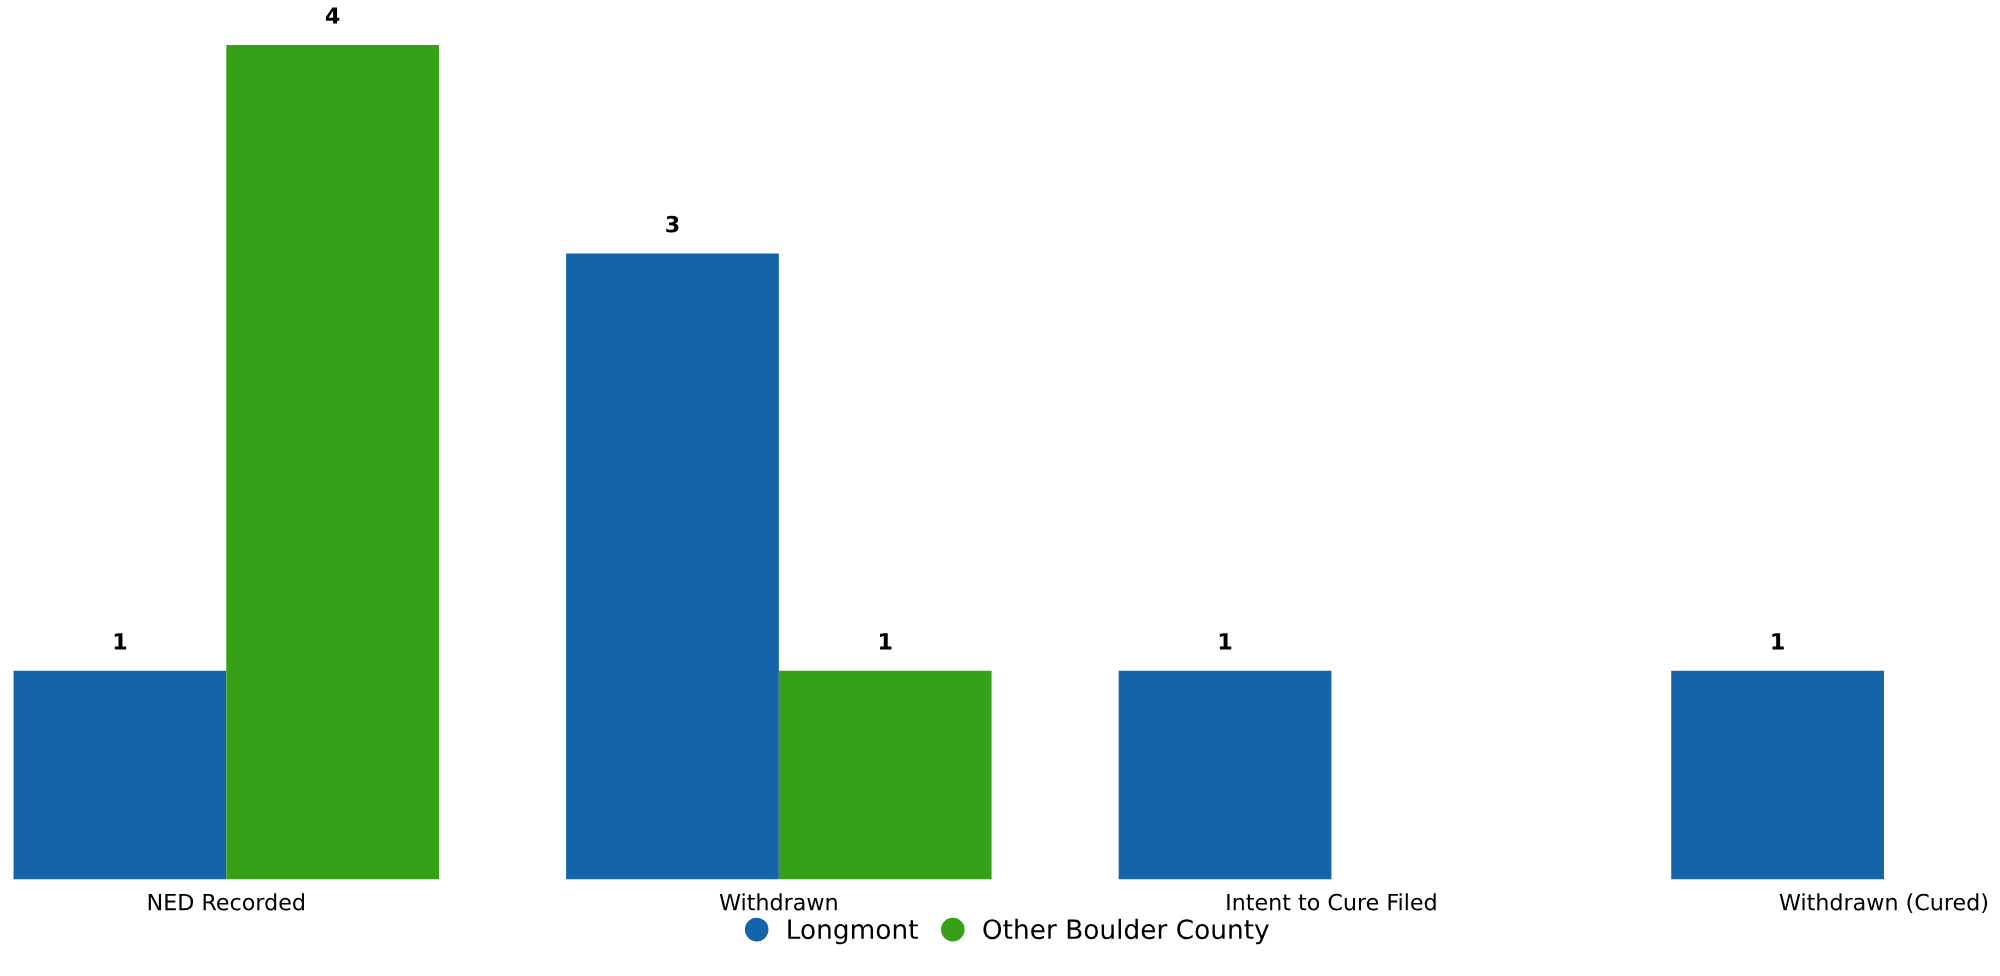 This screenshot has height=976, width=2000. What do you see at coordinates (1126, 931) in the screenshot?
I see `legend-label: Other Boulder County` at bounding box center [1126, 931].